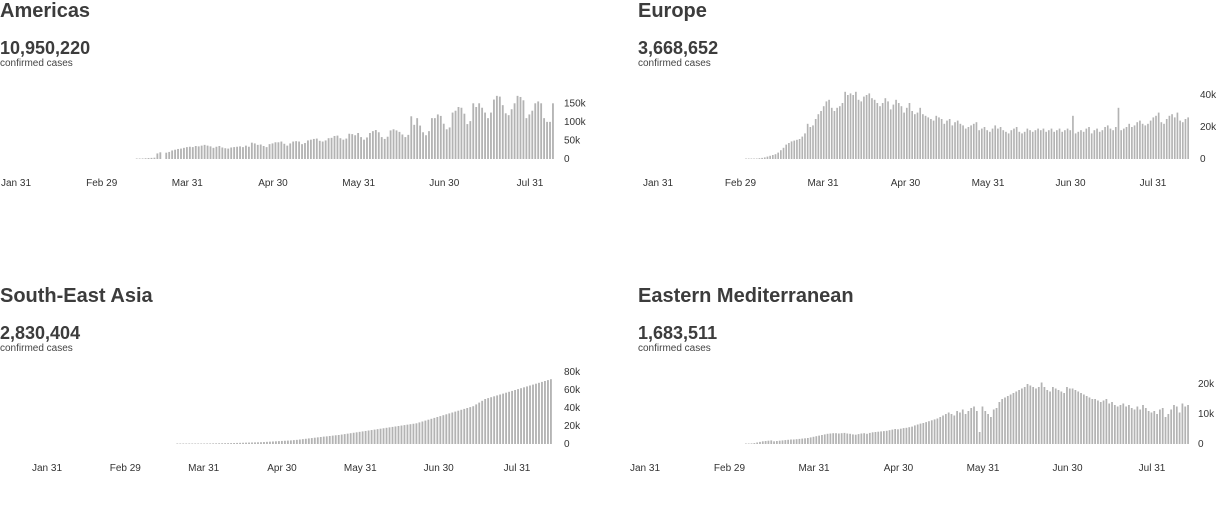 The image size is (1226, 526). Describe the element at coordinates (572, 408) in the screenshot. I see `y-tick-label: 40k` at that location.